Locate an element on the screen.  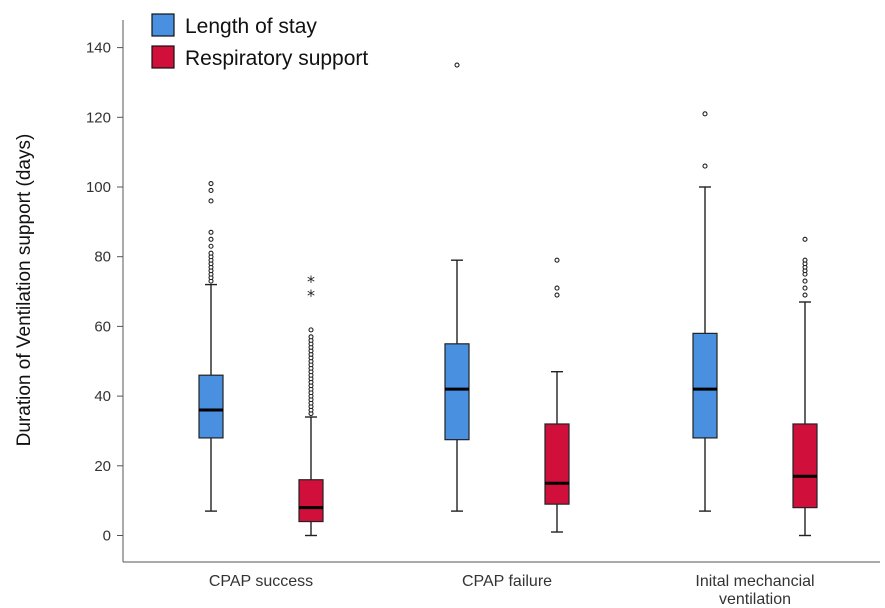
legend-label-respiratory-support: Respiratory support is located at coordinates (276, 58).